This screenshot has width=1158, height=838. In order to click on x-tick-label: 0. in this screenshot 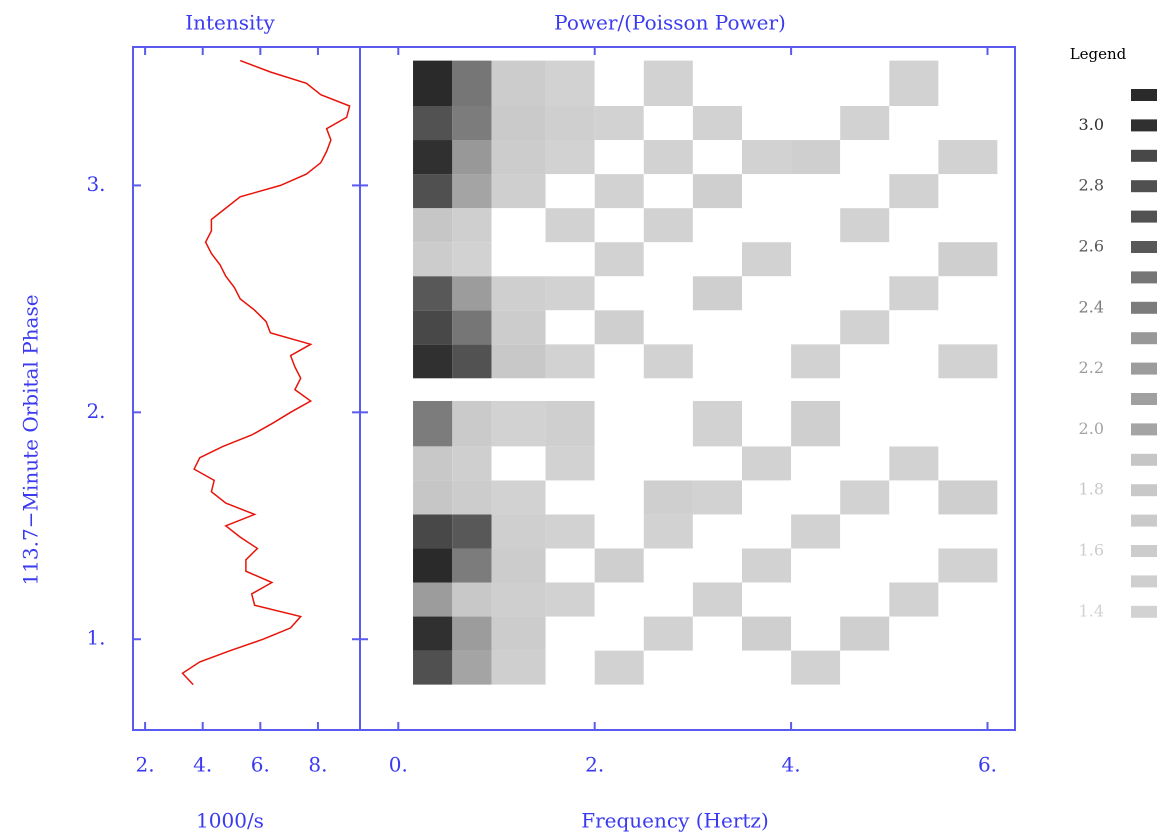, I will do `click(398, 765)`.